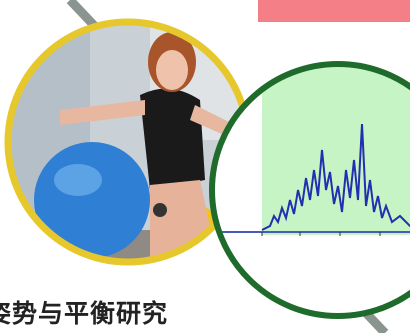  I want to click on pink-banner, so click(334, 11).